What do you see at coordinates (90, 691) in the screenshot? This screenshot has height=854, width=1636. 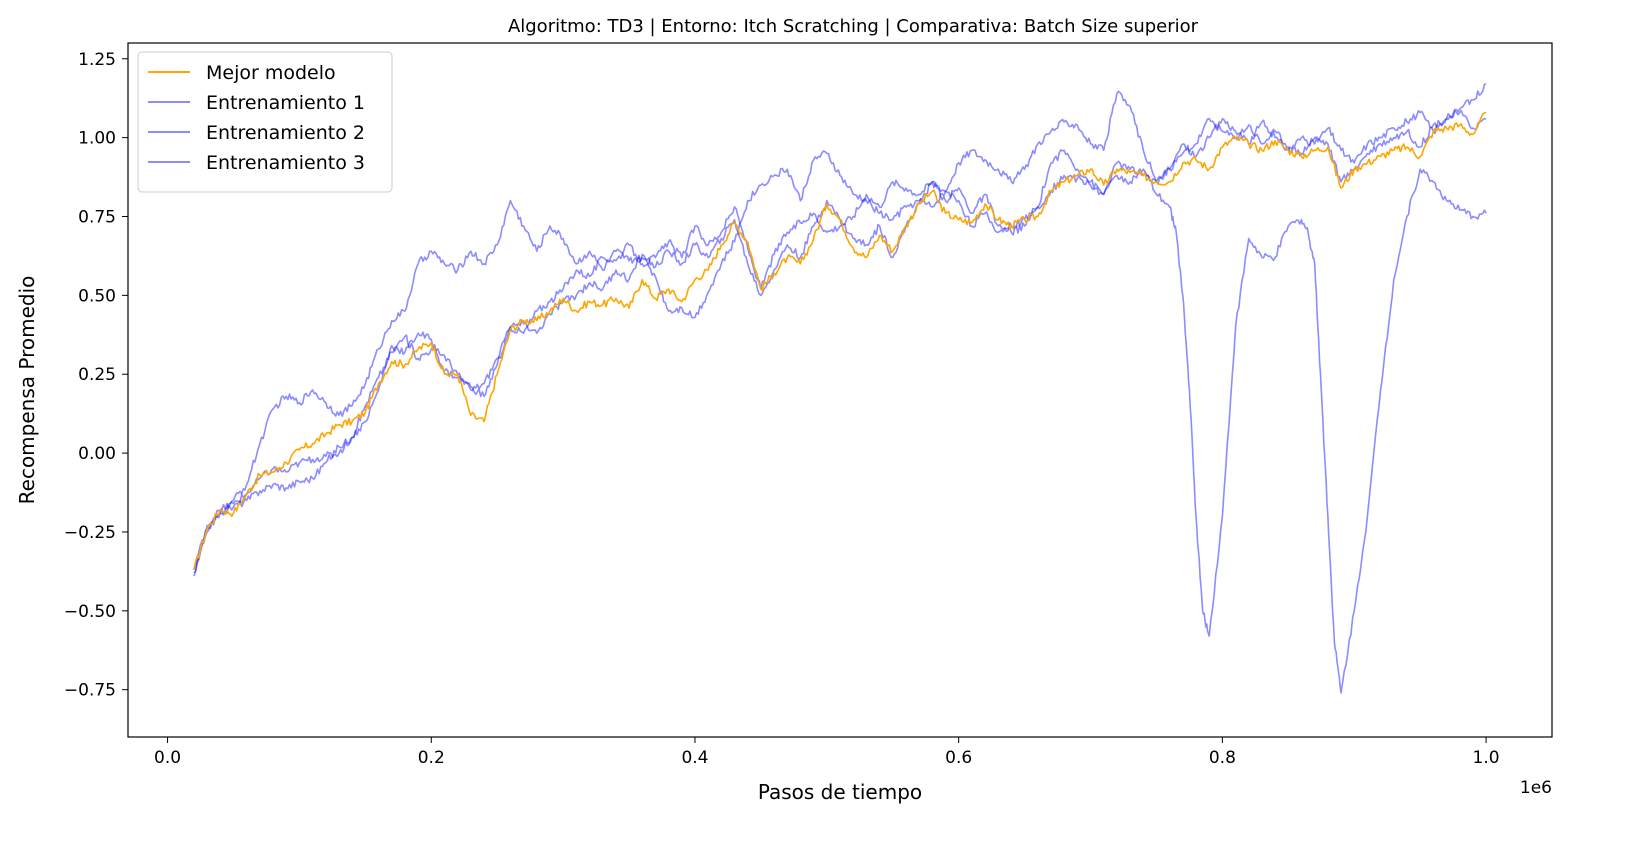 I see `y-tick-label: −0.75` at bounding box center [90, 691].